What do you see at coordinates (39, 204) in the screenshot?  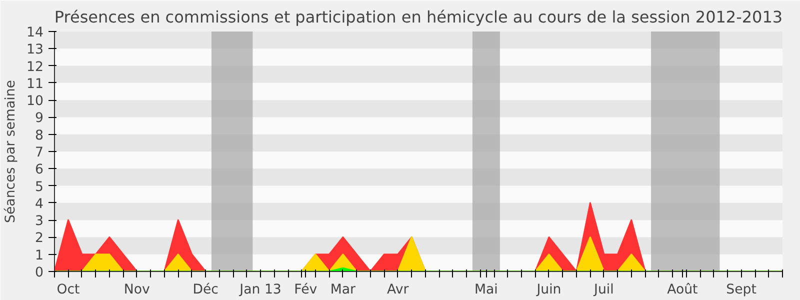 I see `y-tick-label: 4` at bounding box center [39, 204].